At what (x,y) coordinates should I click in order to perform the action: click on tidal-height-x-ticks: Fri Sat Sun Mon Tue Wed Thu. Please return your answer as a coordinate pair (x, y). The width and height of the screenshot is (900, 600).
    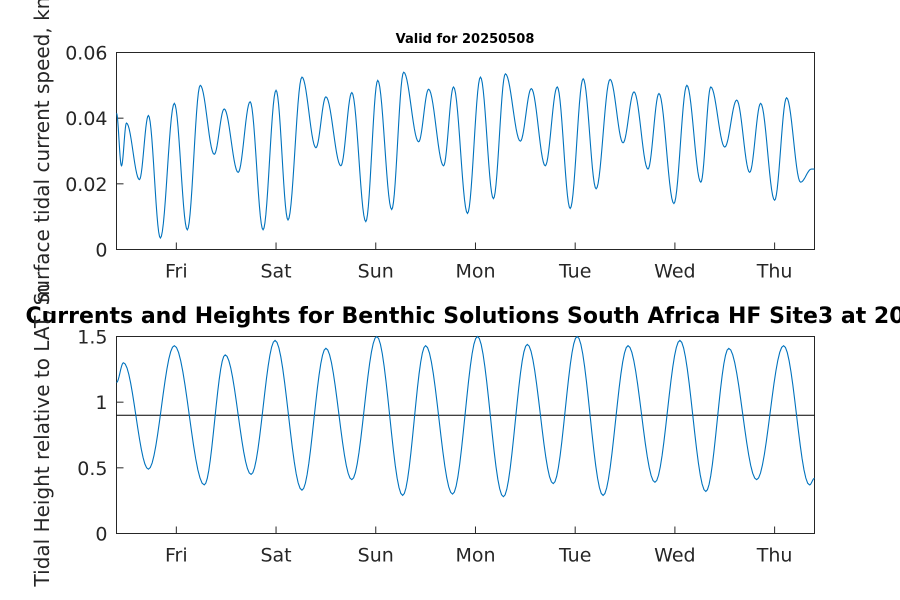
    Looking at the image, I should click on (479, 546).